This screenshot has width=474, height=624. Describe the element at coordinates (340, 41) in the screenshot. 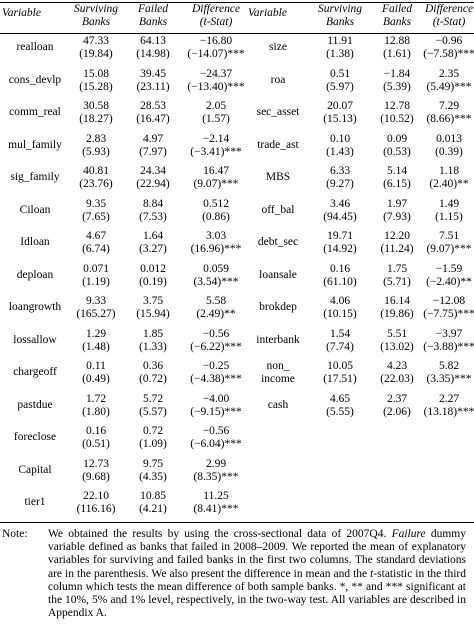

I see `cell-s: 11.91` at that location.